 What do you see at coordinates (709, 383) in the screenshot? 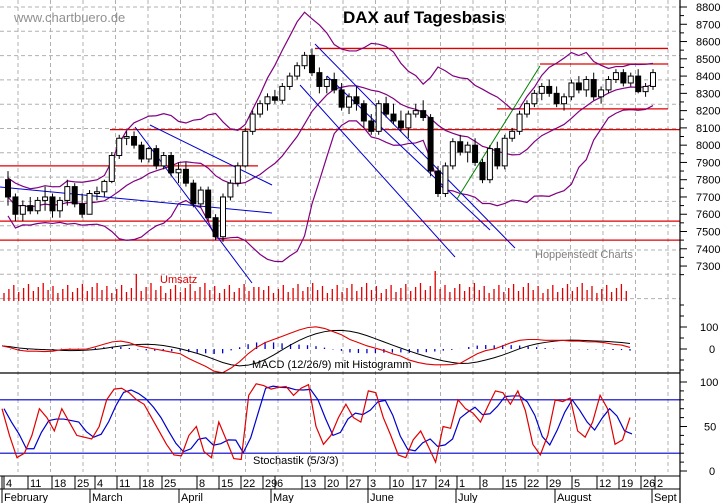
I see `stoch-tick-label: 100` at bounding box center [709, 383].